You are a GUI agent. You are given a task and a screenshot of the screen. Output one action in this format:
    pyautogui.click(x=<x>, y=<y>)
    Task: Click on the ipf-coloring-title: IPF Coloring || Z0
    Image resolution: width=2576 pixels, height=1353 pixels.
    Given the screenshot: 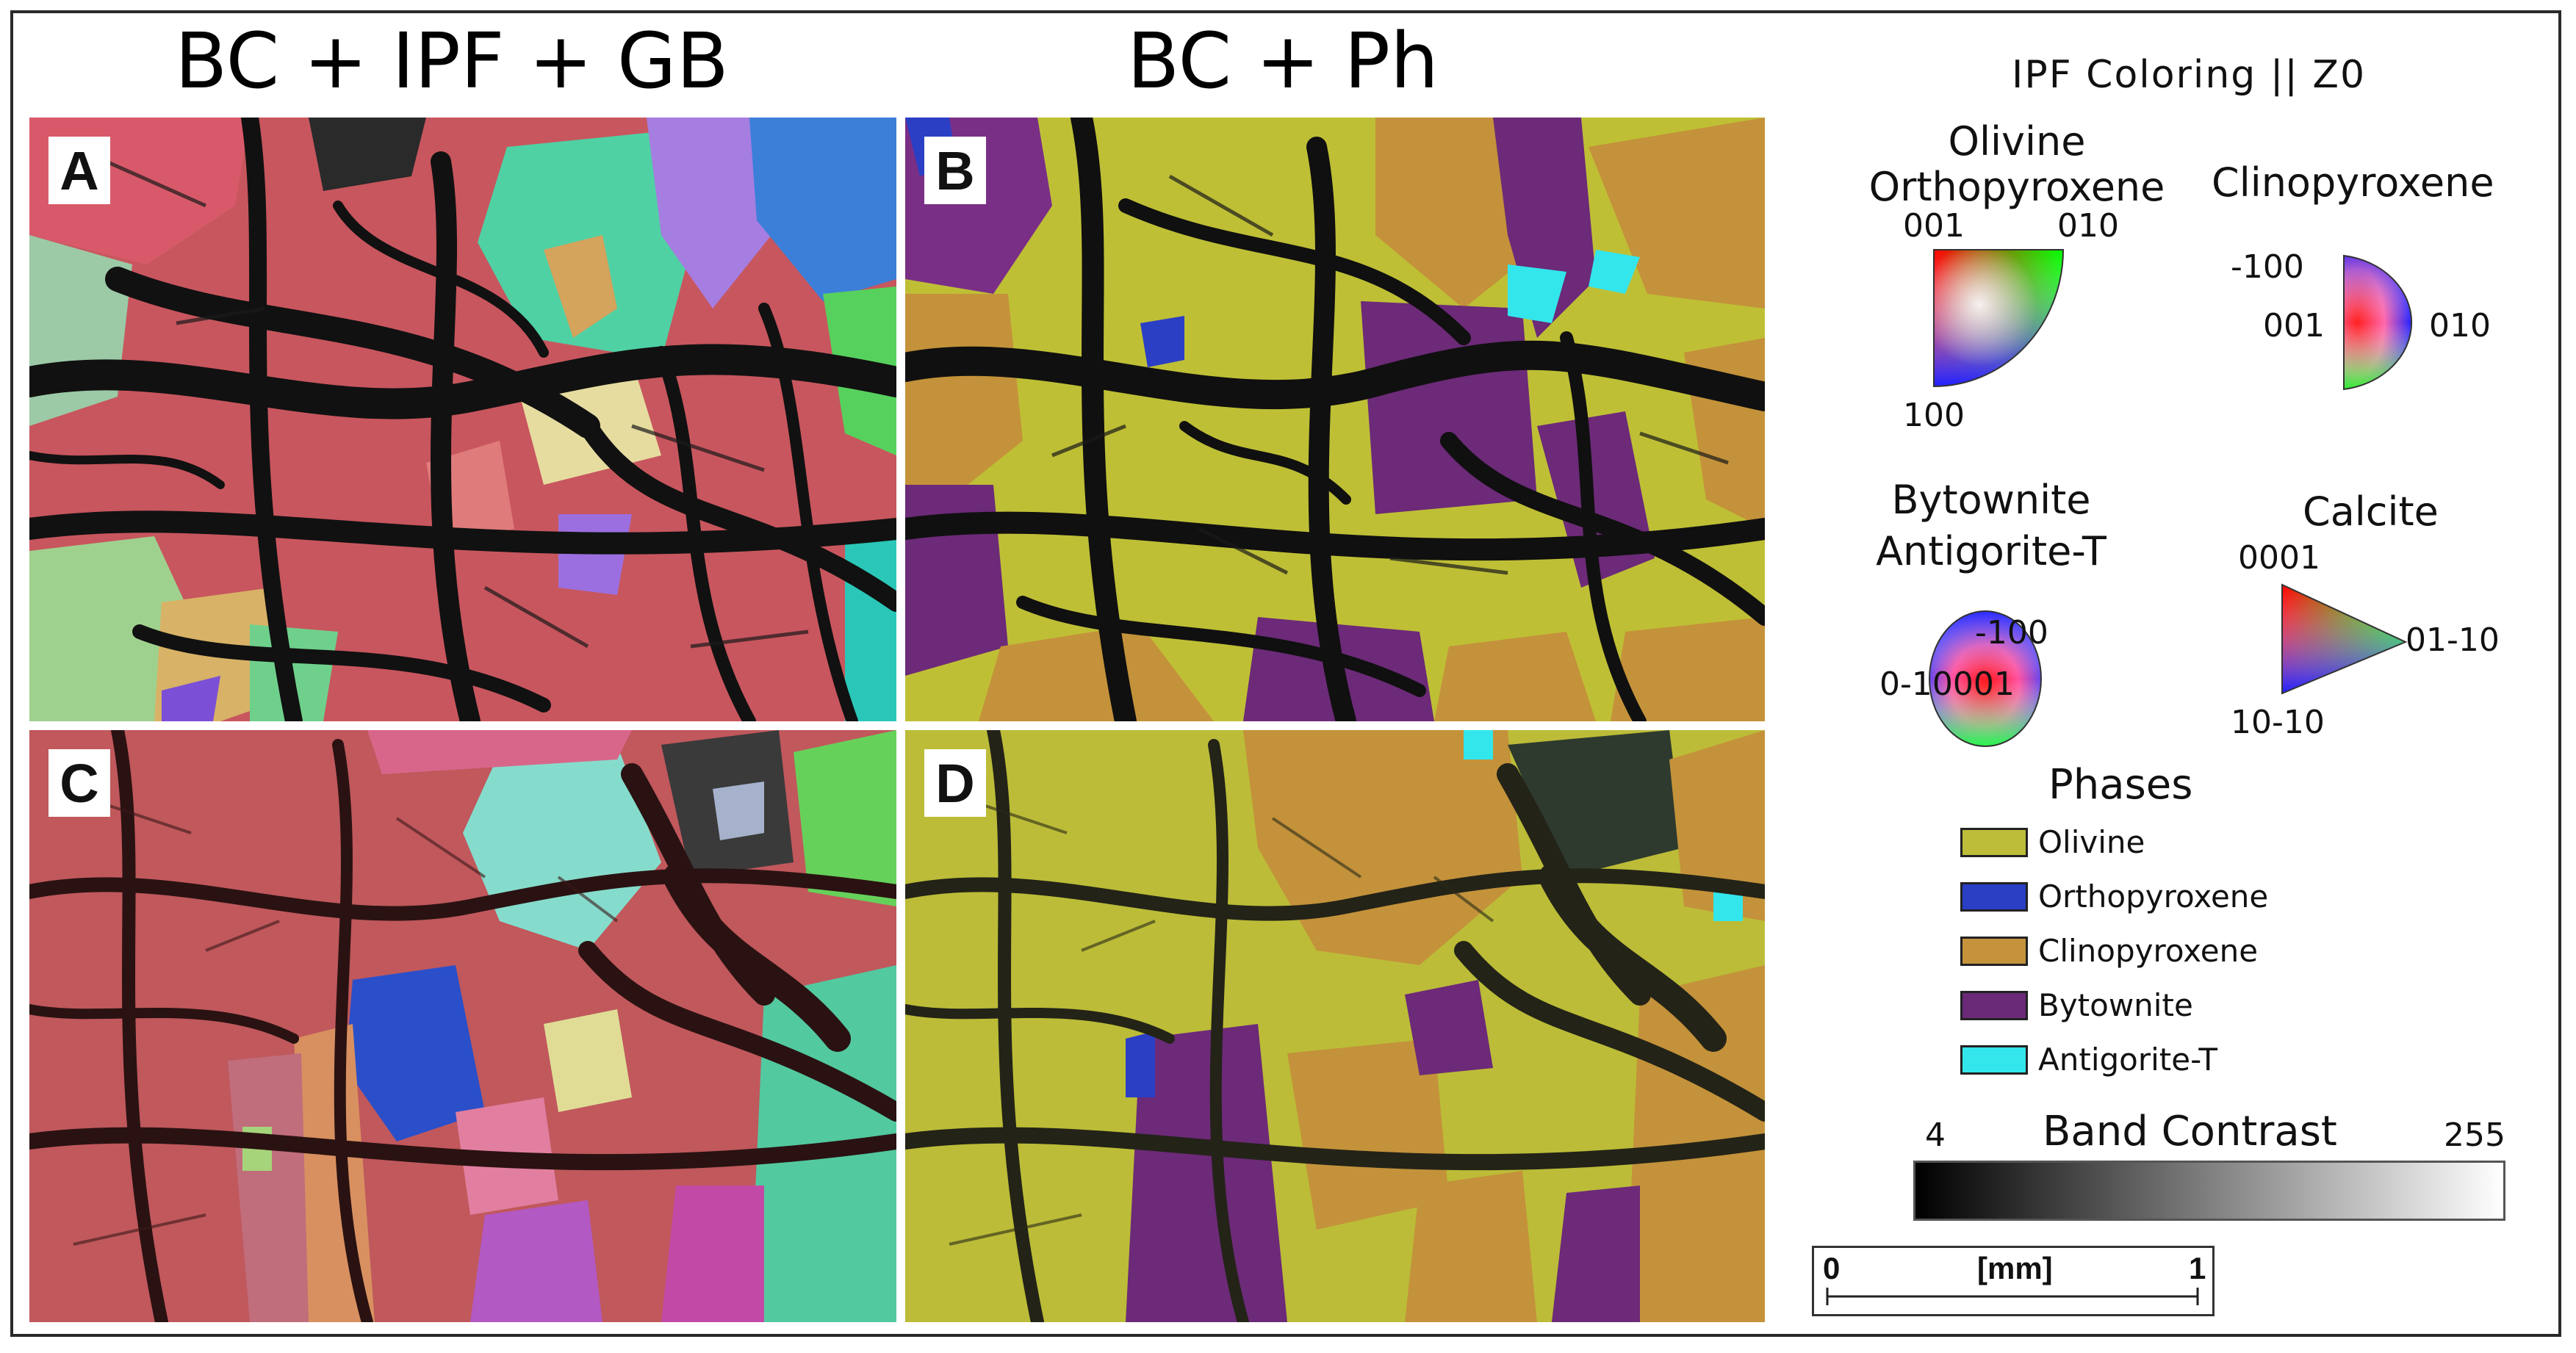 What is the action you would take?
    pyautogui.click(x=2189, y=75)
    